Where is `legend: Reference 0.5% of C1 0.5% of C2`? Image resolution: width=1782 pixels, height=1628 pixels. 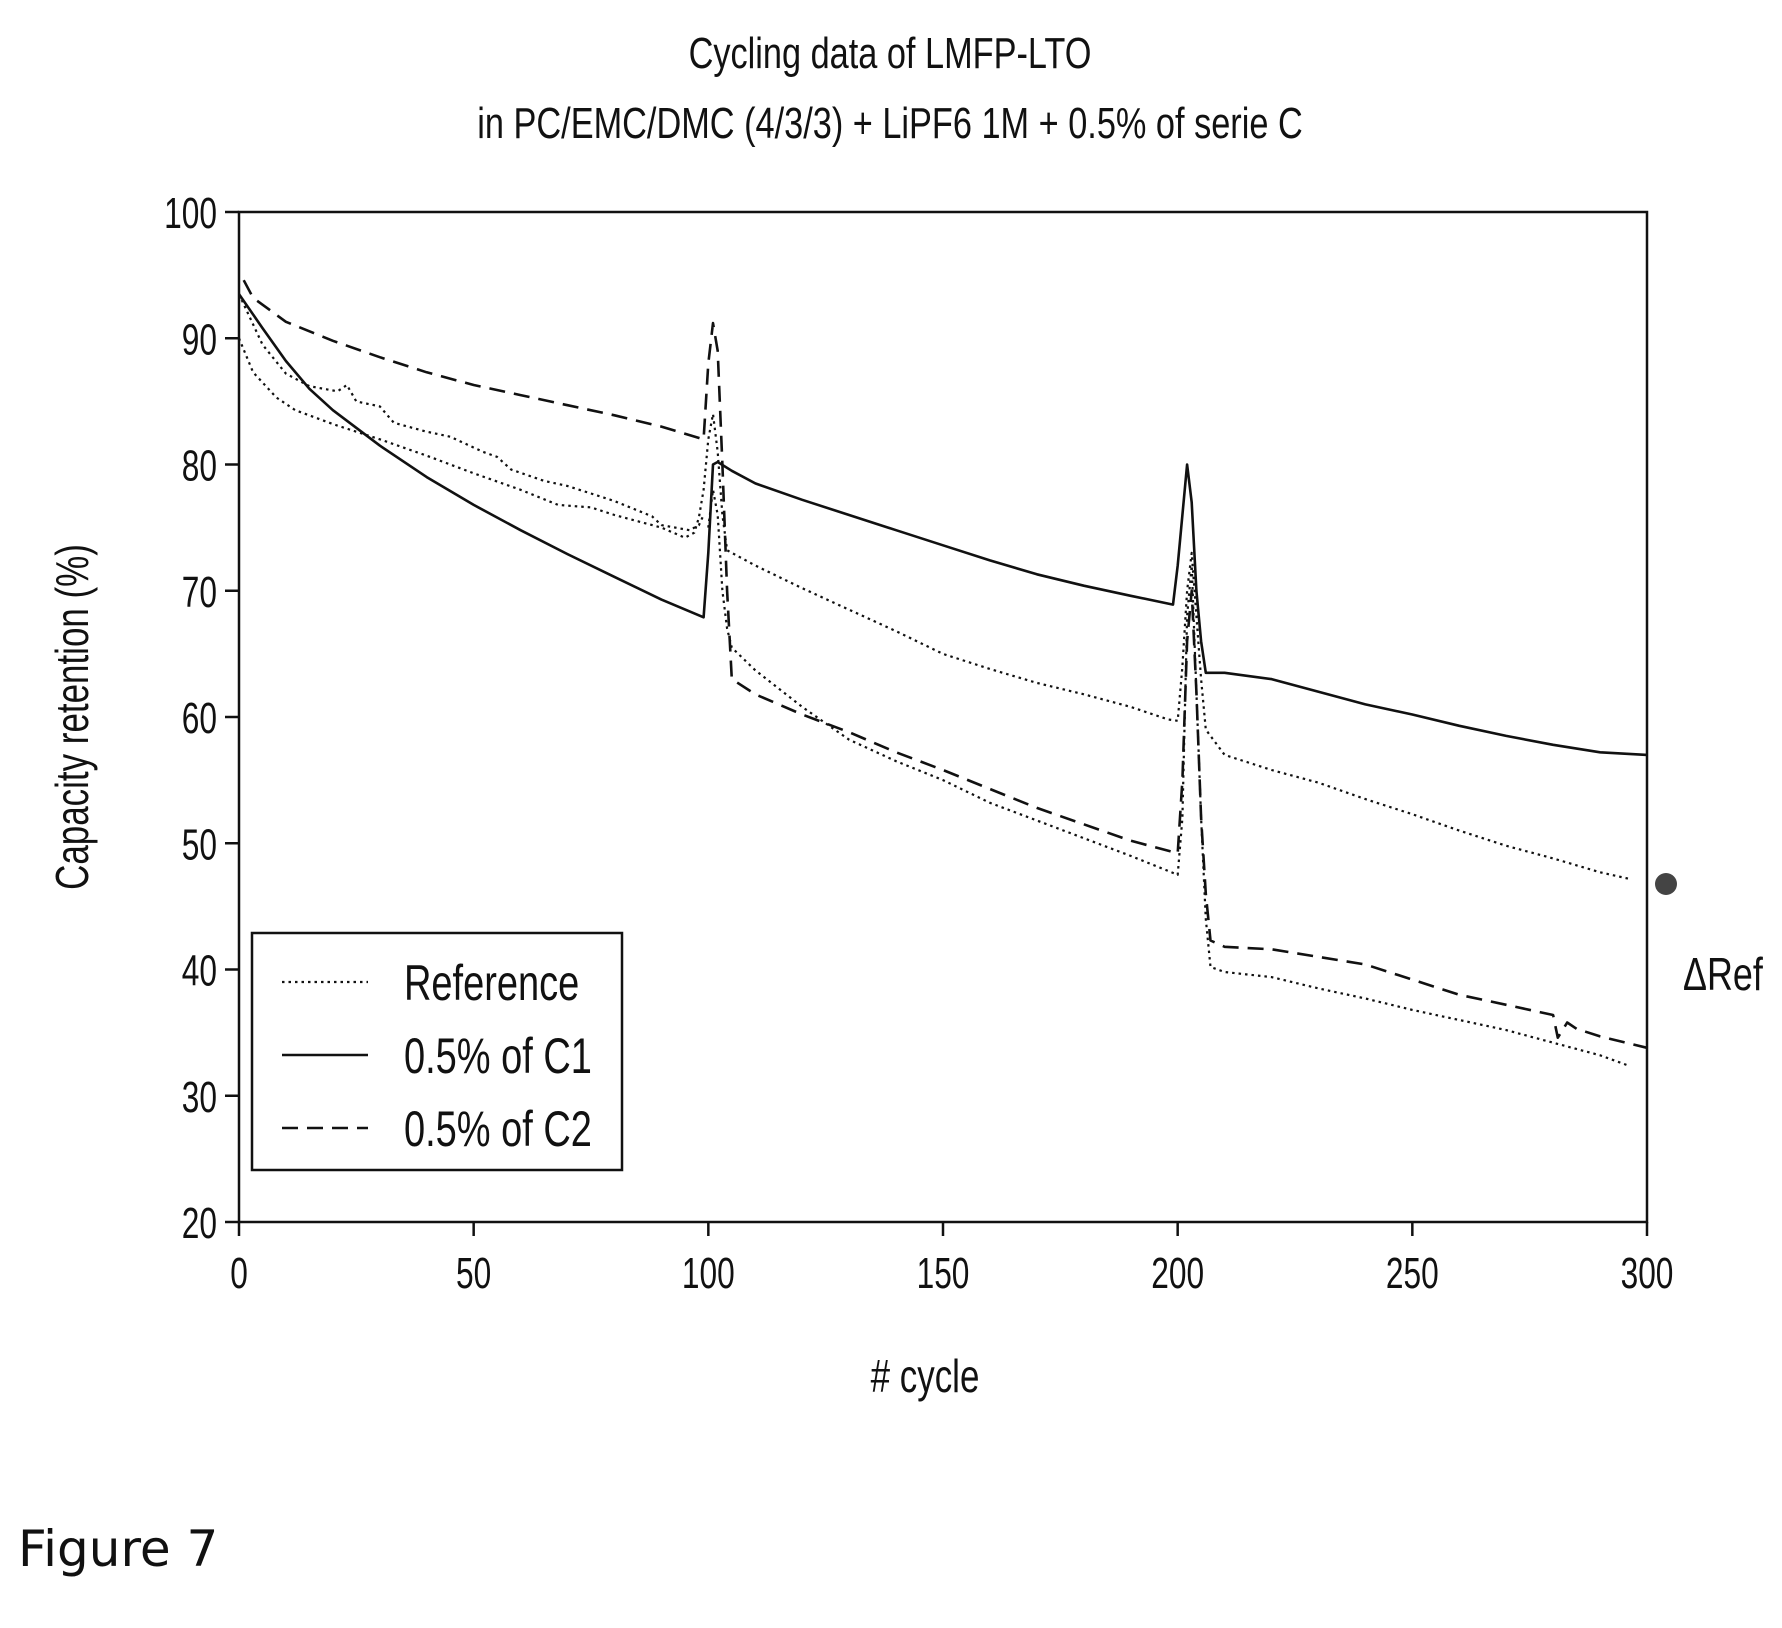 legend: Reference 0.5% of C1 0.5% of C2 is located at coordinates (437, 1051).